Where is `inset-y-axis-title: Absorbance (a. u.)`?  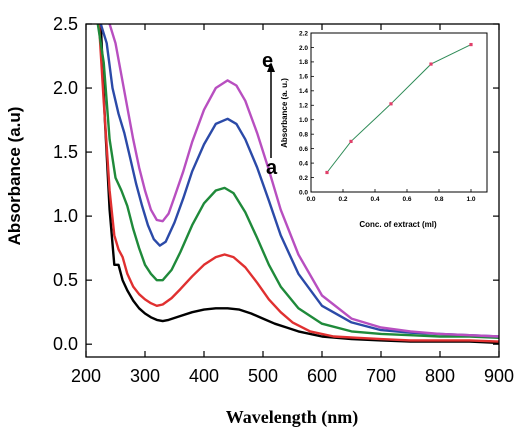
inset-y-axis-title: Absorbance (a. u.) is located at coordinates (284, 113).